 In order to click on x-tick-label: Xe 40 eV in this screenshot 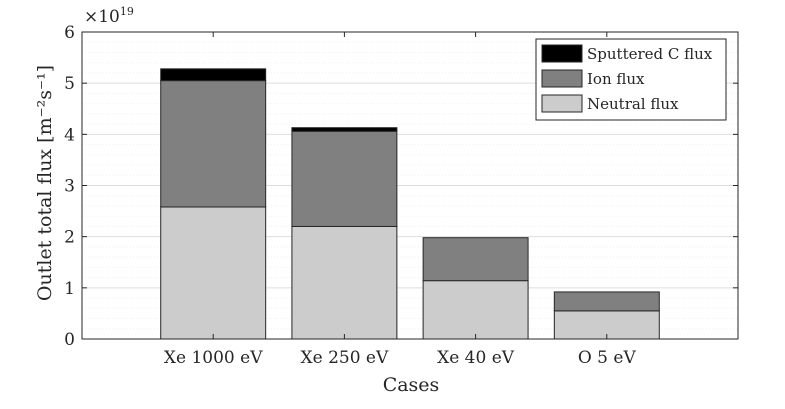, I will do `click(476, 358)`.